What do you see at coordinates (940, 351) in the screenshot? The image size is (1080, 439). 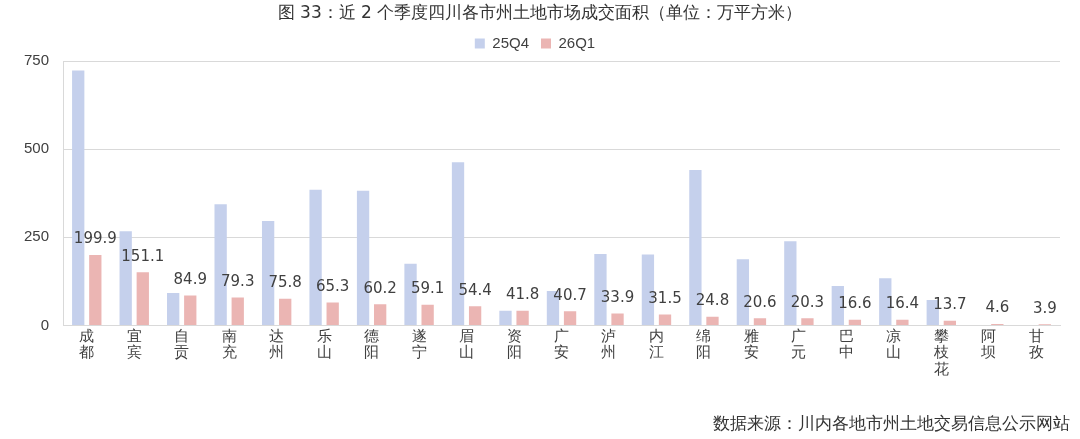 I see `x-tick-label: 攀枝花` at bounding box center [940, 351].